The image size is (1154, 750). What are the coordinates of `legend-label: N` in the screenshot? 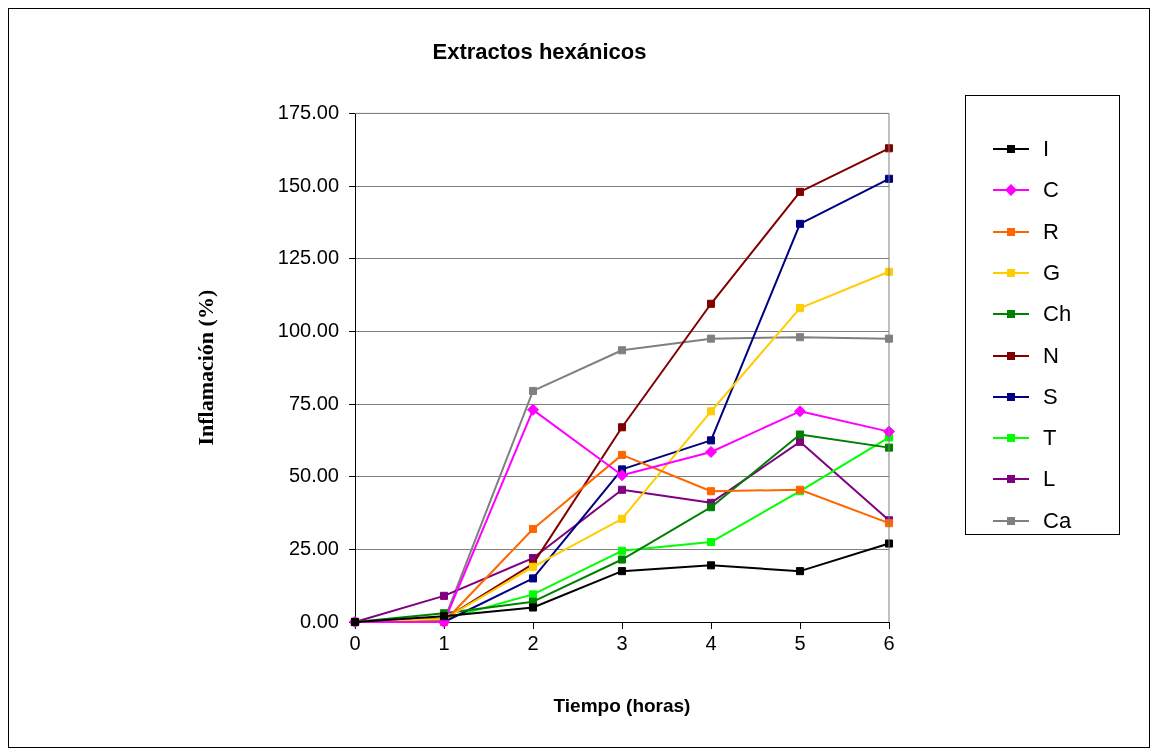 It's located at (1051, 355).